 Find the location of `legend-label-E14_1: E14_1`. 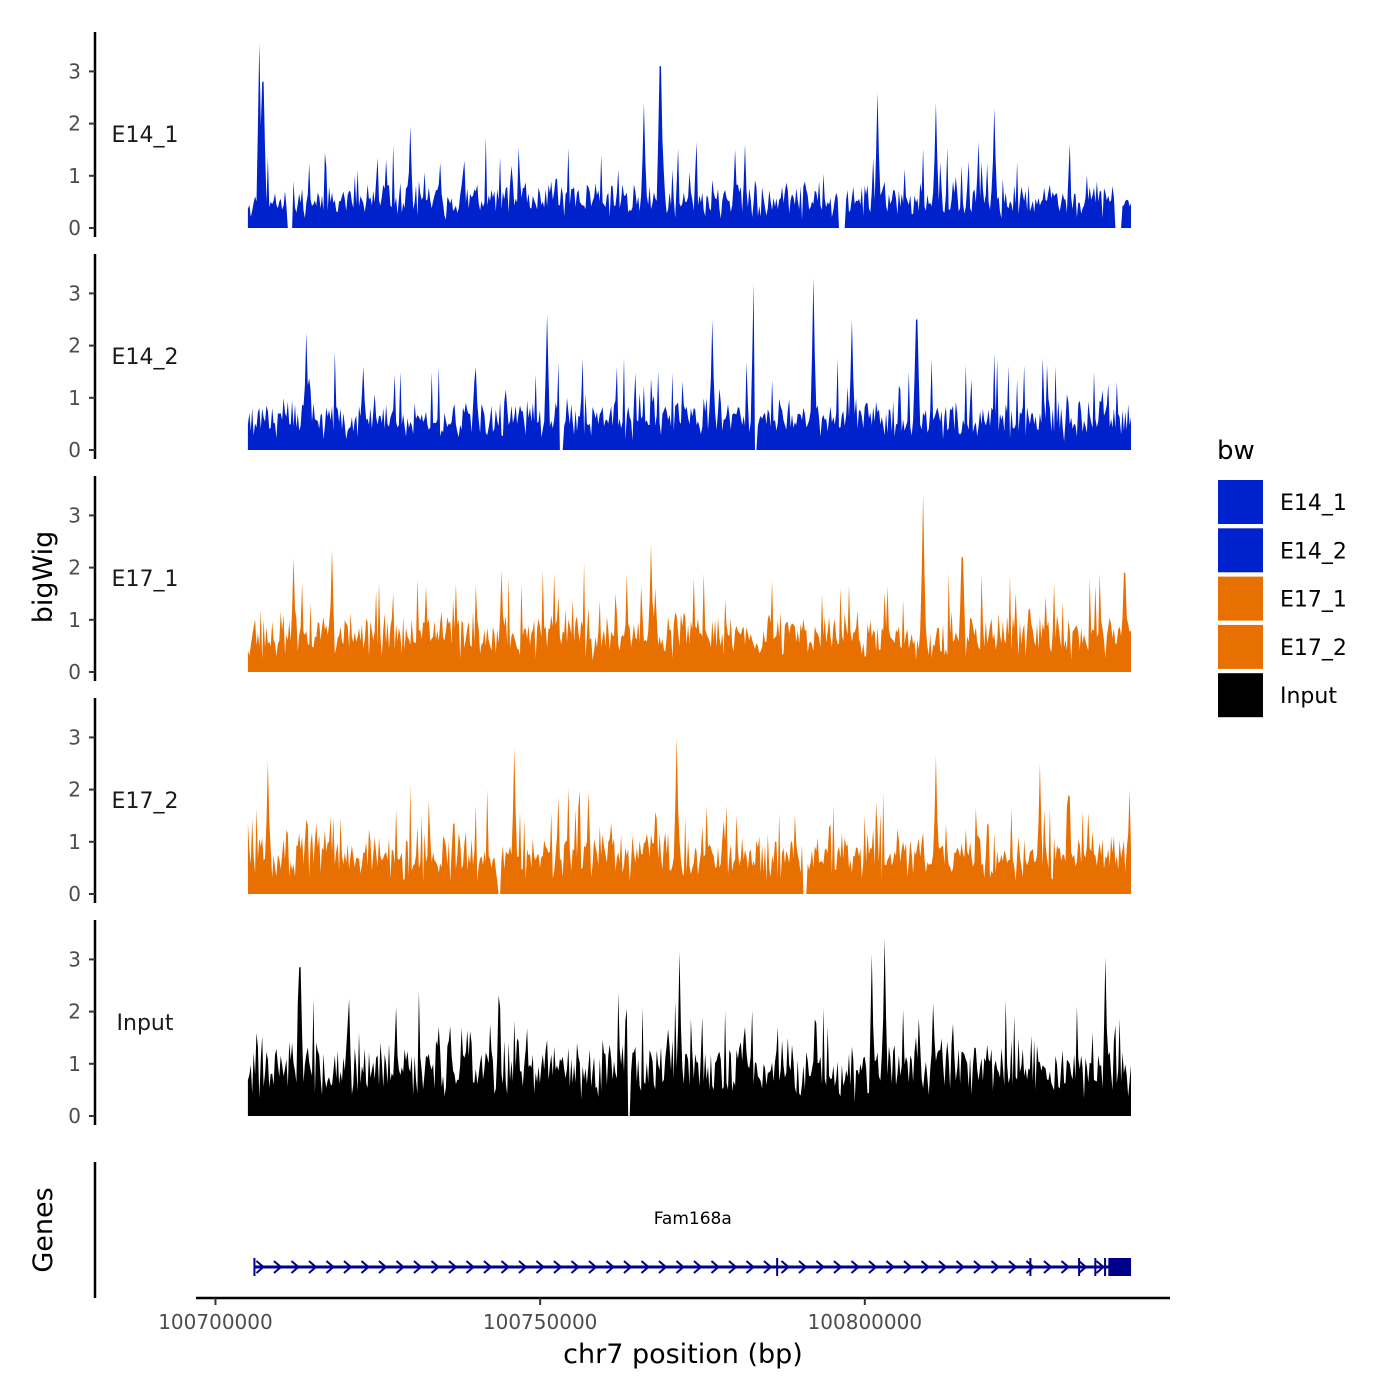

legend-label-E14_1: E14_1 is located at coordinates (1313, 503).